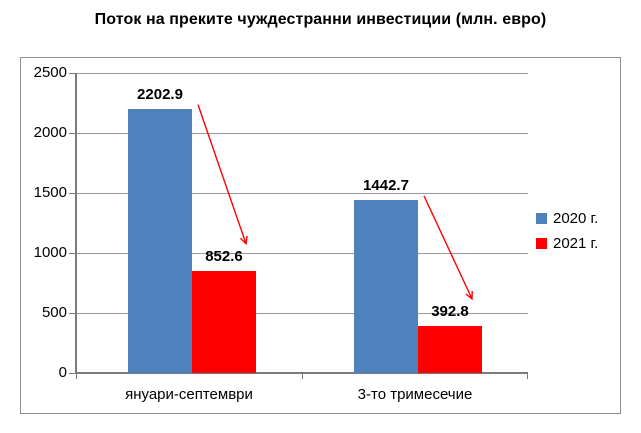  I want to click on legend-item-2021: 2021 г., so click(567, 243).